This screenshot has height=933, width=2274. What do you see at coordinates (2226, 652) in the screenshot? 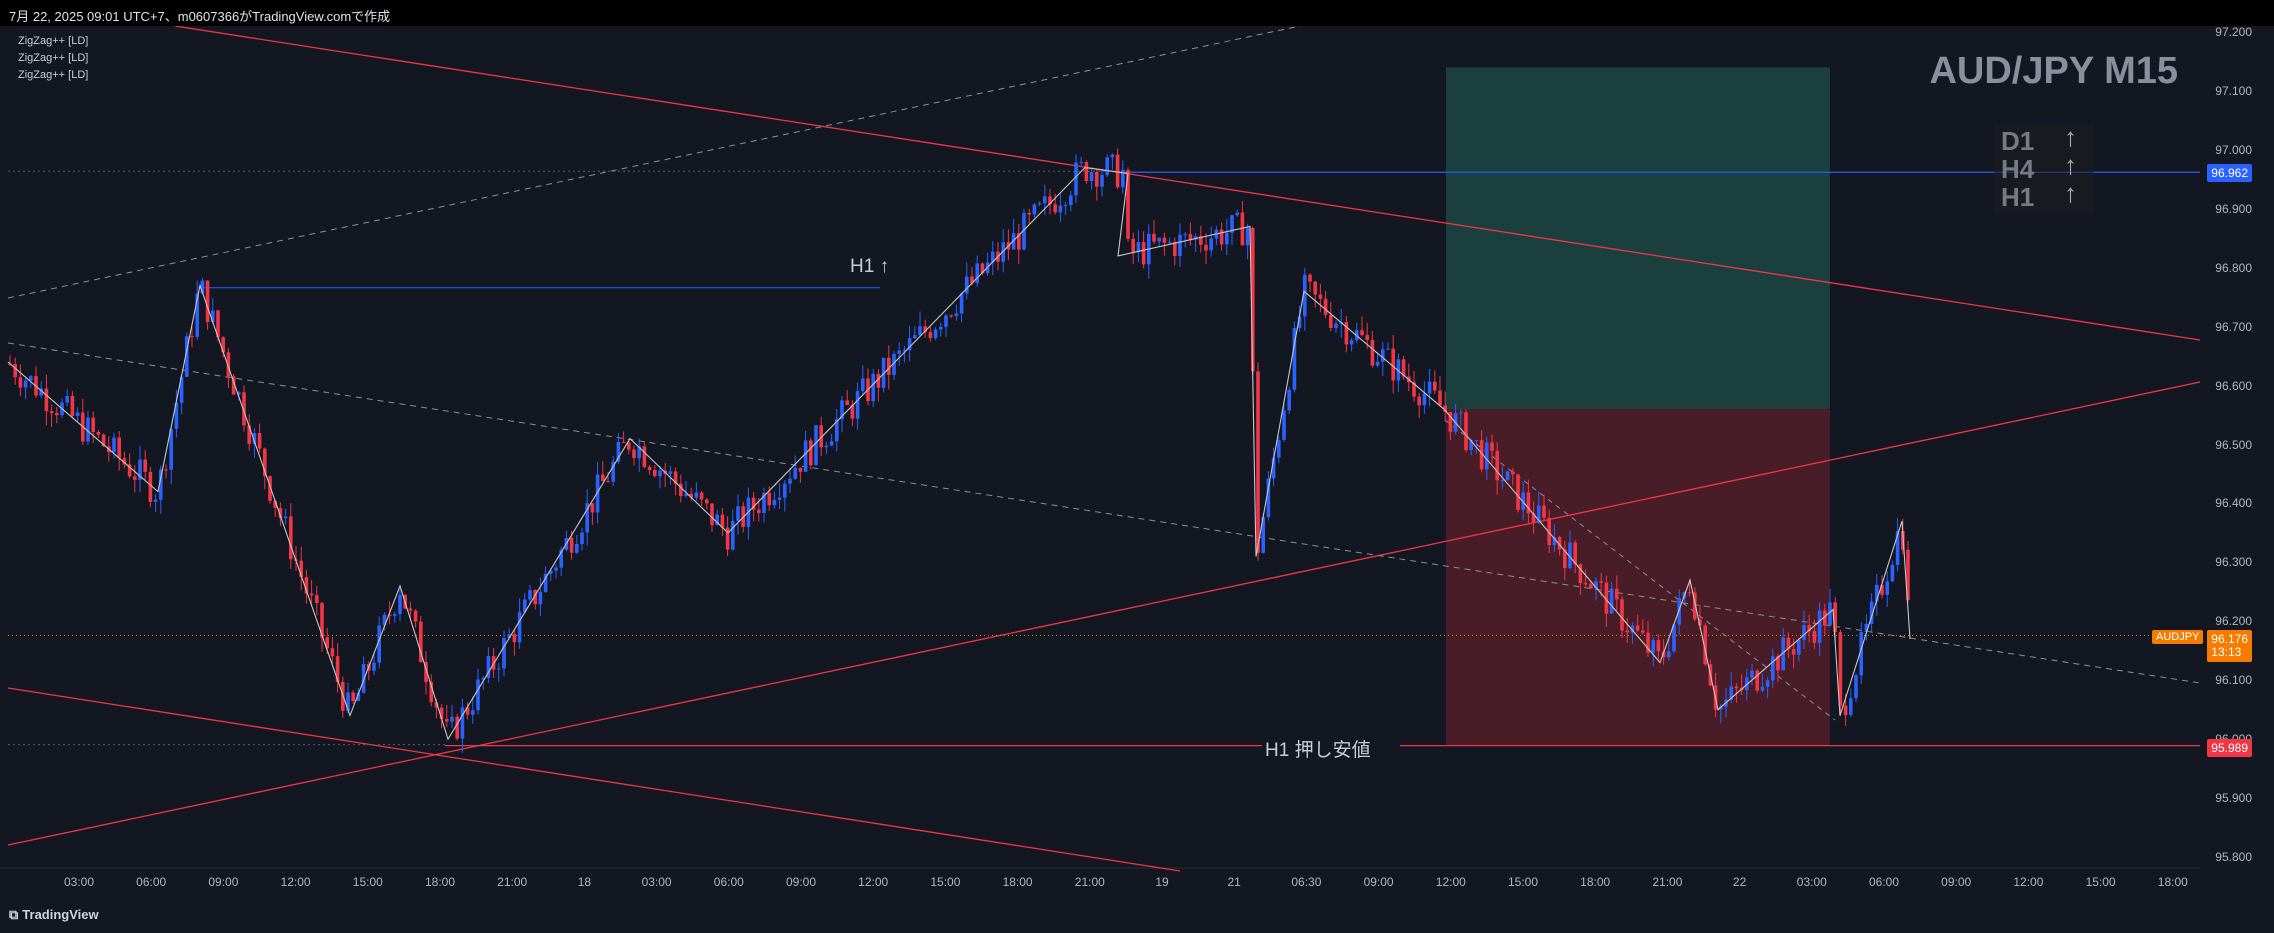
I see `candle-countdown: 13:13` at bounding box center [2226, 652].